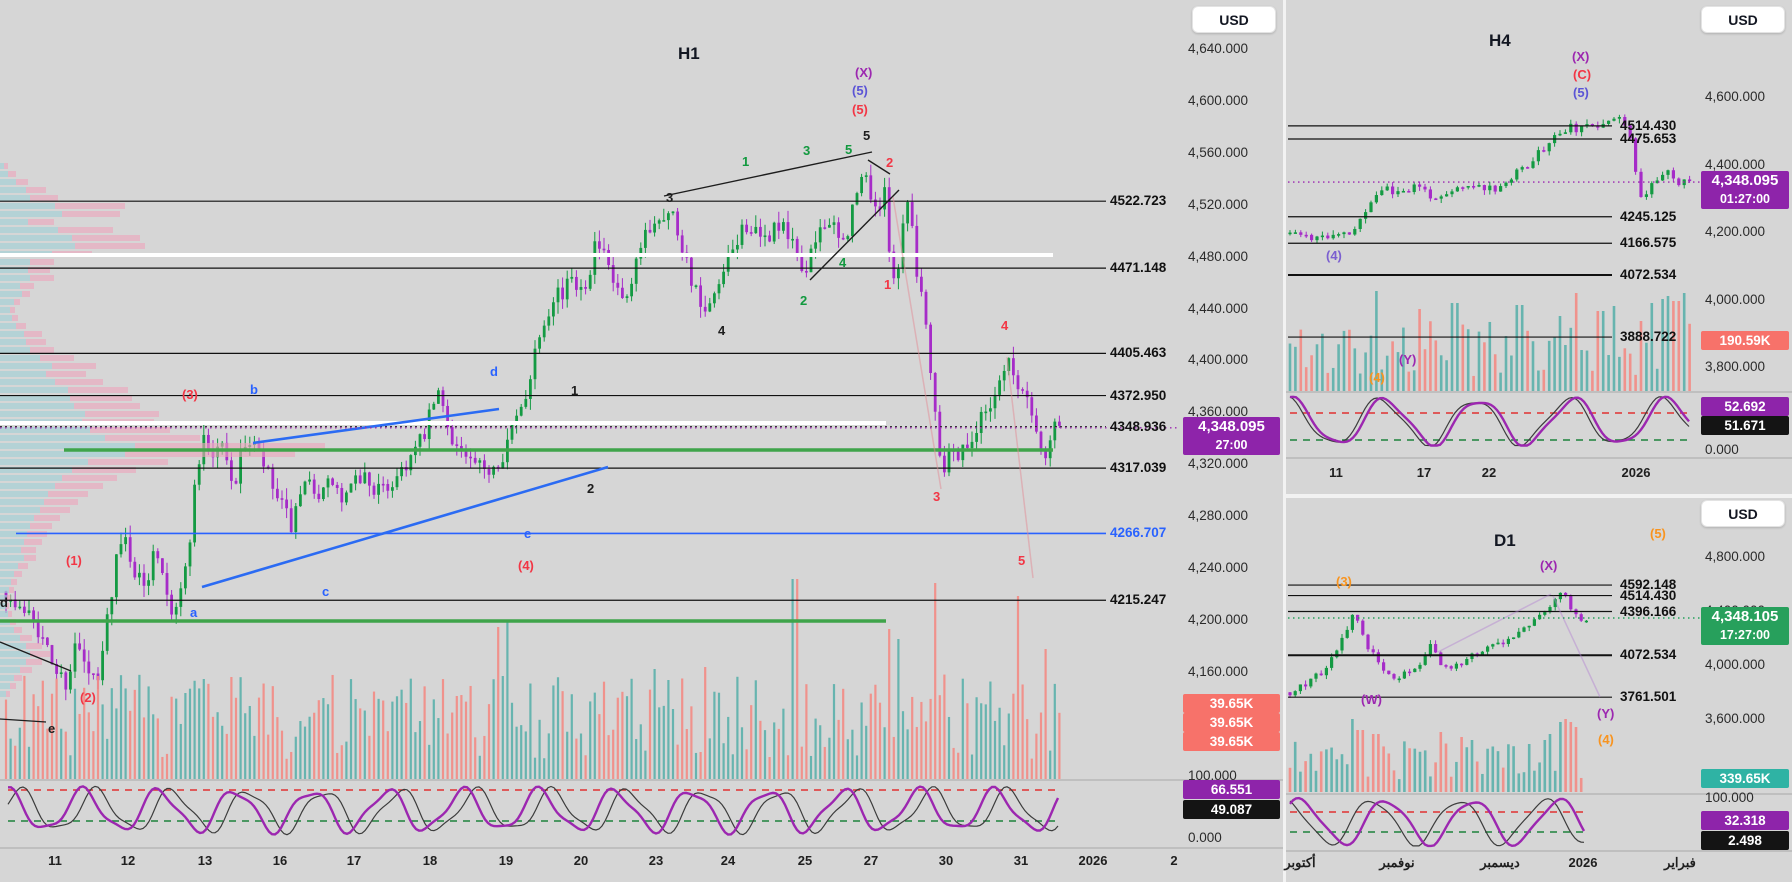 The height and width of the screenshot is (882, 1792). I want to click on wave-label: a, so click(194, 612).